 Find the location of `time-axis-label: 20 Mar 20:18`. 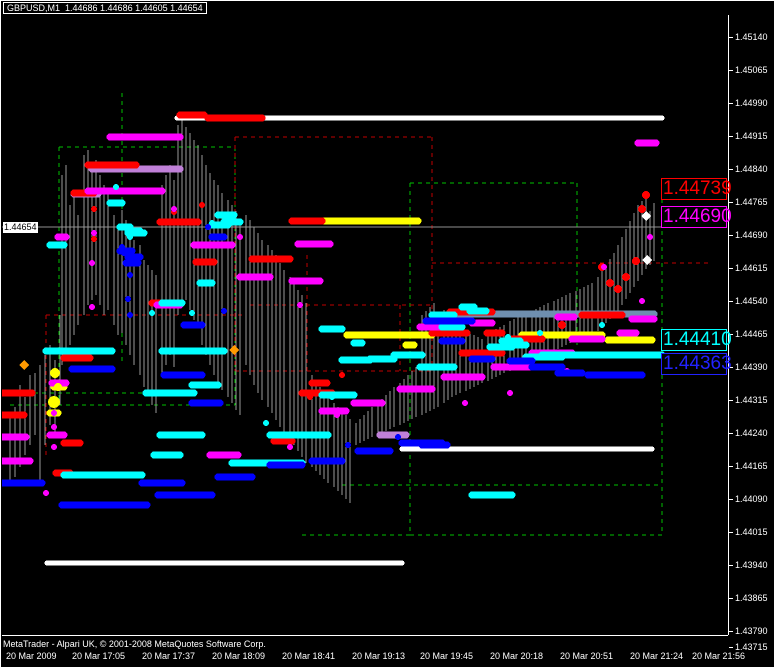

time-axis-label: 20 Mar 20:18 is located at coordinates (517, 656).